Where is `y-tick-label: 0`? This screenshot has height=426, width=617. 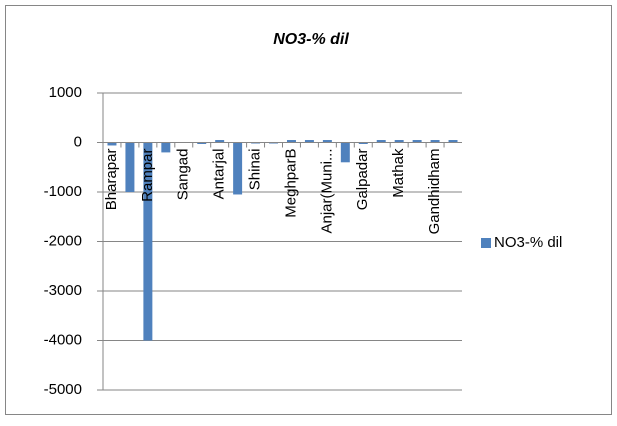 y-tick-label: 0 is located at coordinates (78, 141).